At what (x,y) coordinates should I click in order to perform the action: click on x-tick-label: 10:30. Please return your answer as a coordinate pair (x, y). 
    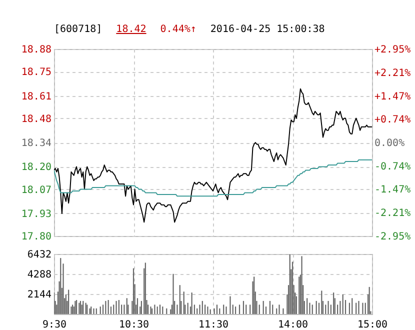
    Looking at the image, I should click on (134, 325).